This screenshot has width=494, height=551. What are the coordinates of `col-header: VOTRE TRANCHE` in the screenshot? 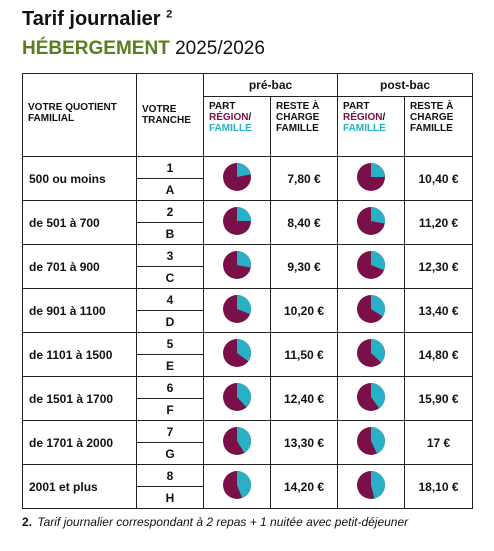 It's located at (170, 115).